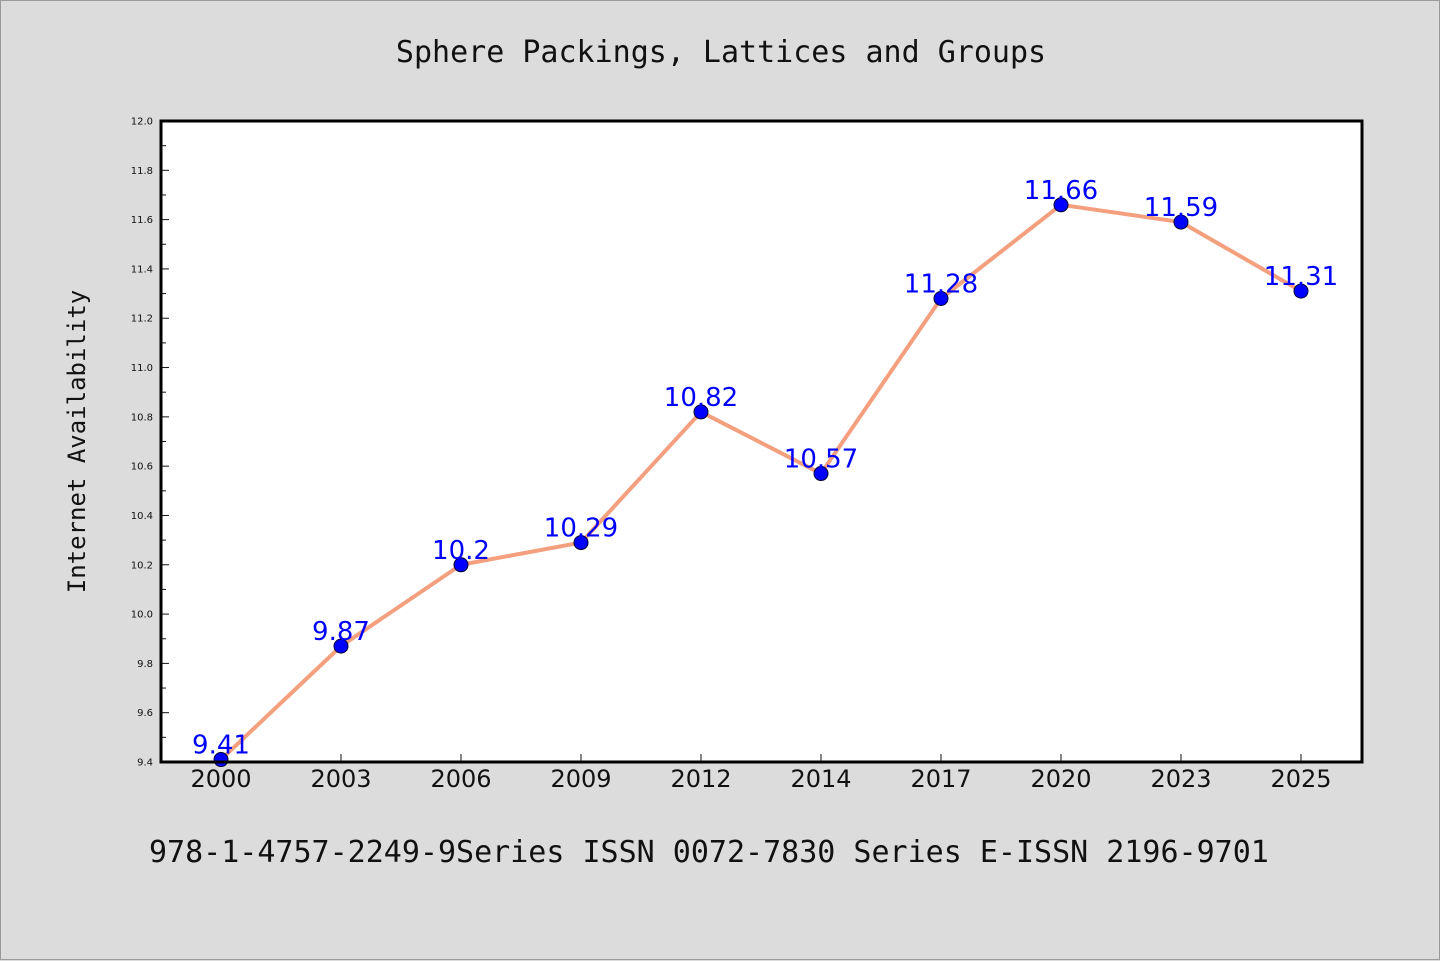  I want to click on x-tick-label: 2012, so click(700, 779).